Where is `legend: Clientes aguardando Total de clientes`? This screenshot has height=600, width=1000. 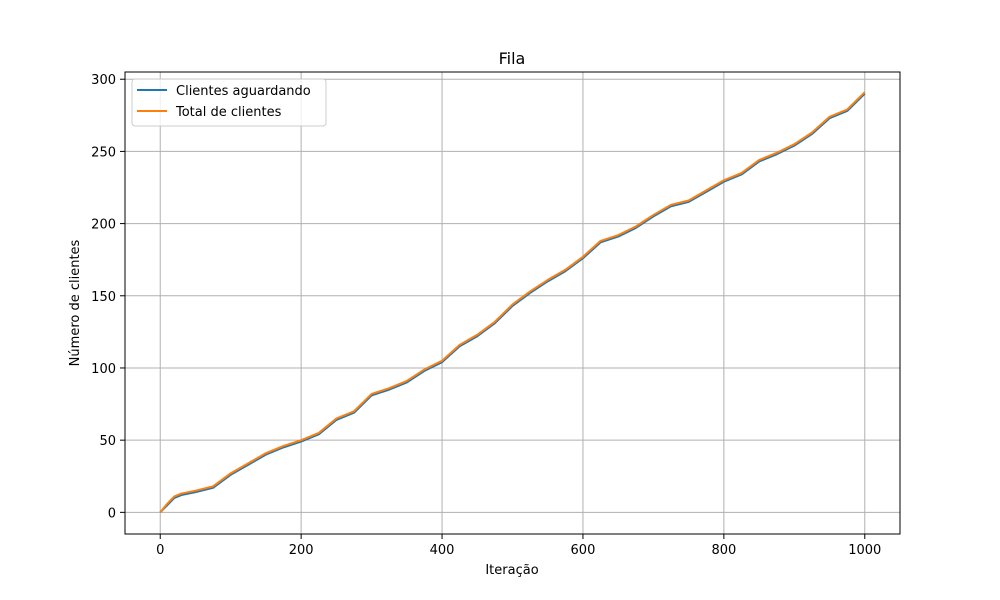
legend: Clientes aguardando Total de clientes is located at coordinates (229, 102).